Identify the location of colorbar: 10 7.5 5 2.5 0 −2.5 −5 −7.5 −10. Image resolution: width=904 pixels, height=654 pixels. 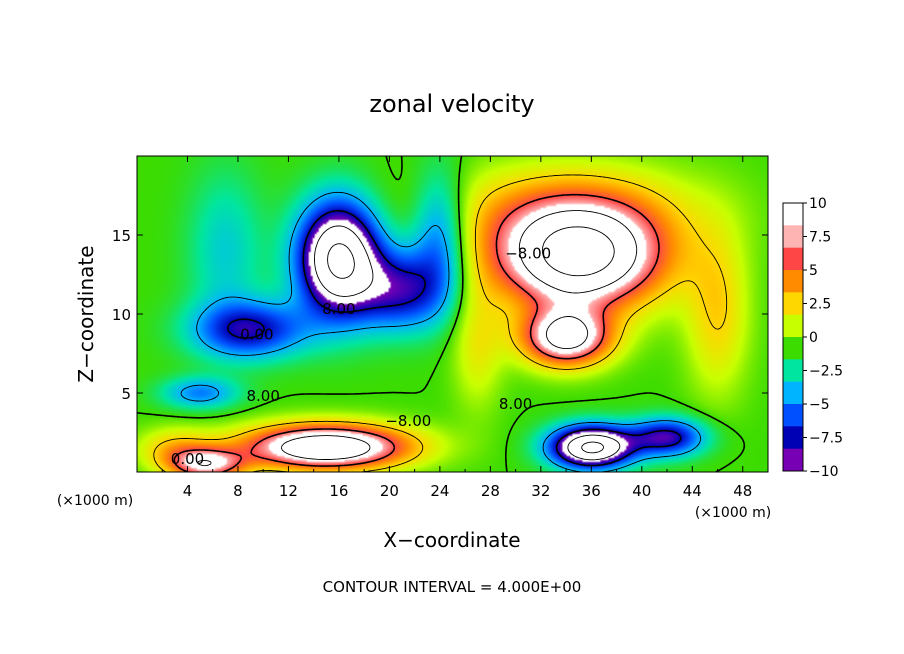
(812, 338).